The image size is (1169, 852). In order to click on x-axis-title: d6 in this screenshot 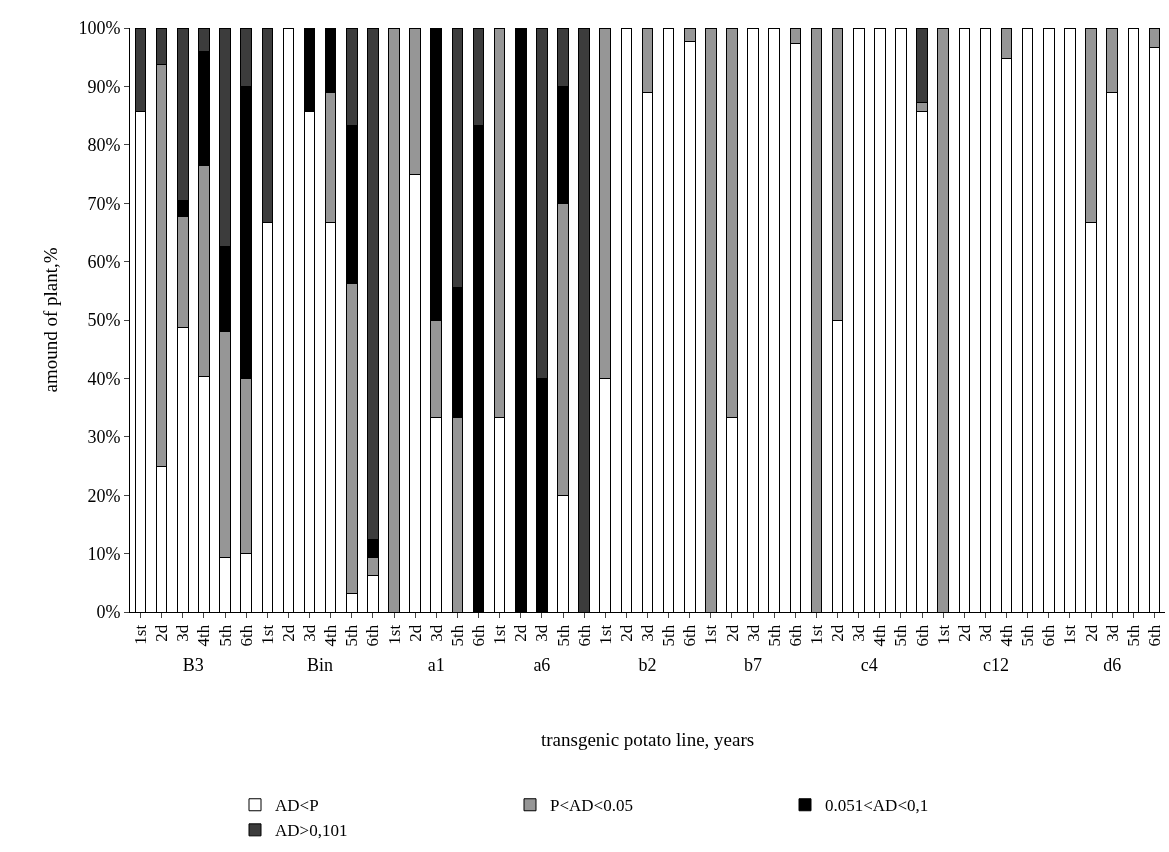, I will do `click(1112, 664)`.